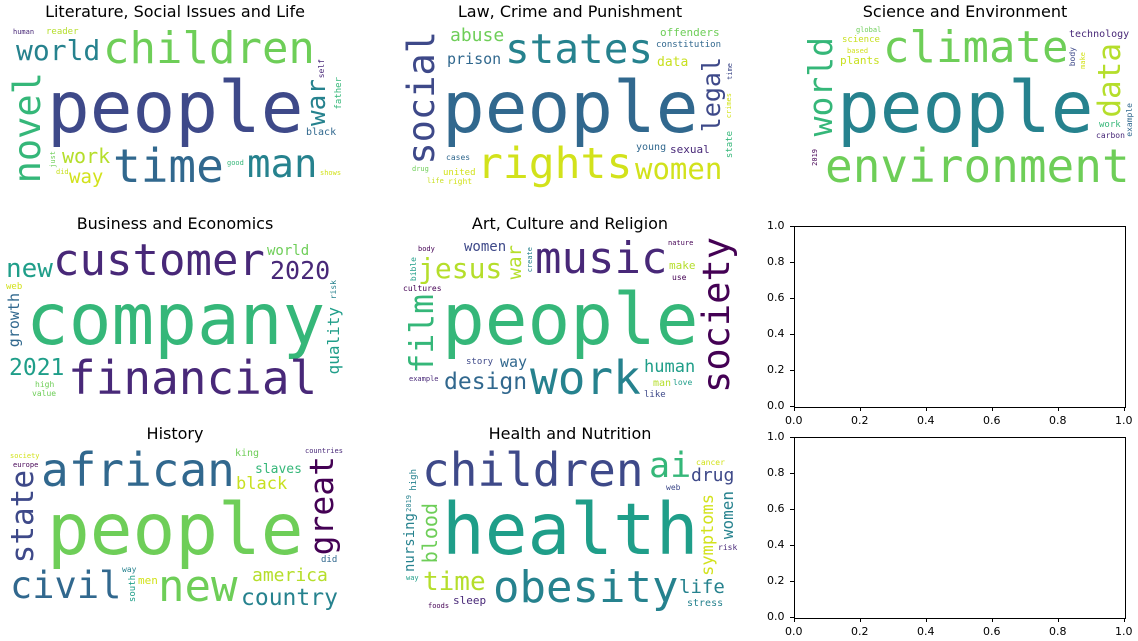 This screenshot has width=1138, height=641. What do you see at coordinates (333, 341) in the screenshot?
I see `cloud-word: quality` at bounding box center [333, 341].